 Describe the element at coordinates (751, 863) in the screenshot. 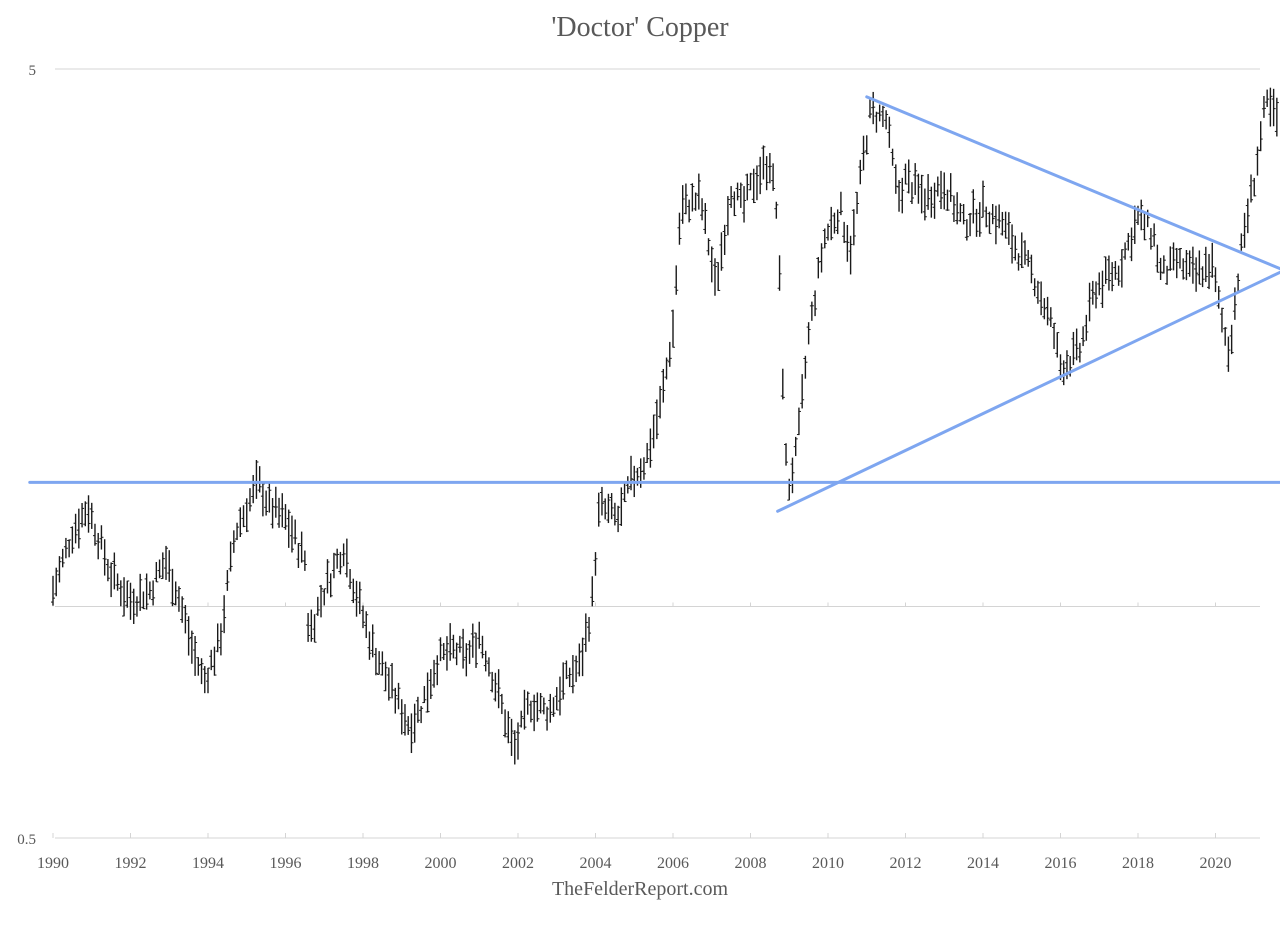

I see `x-tick-label: 2008` at that location.